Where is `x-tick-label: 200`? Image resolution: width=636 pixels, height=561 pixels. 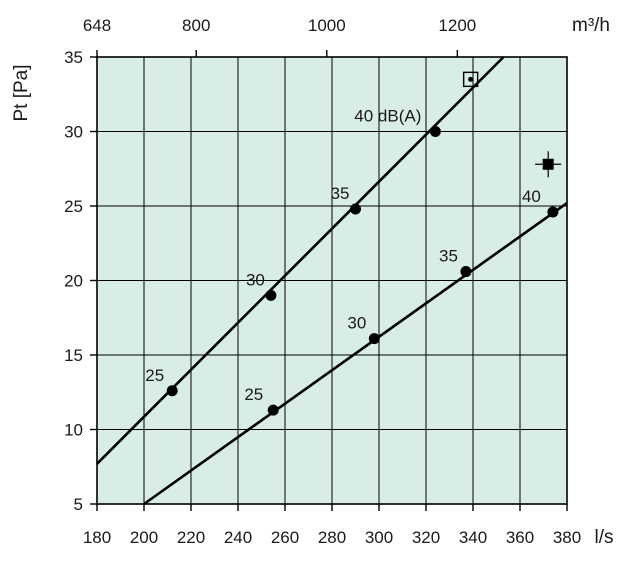 x-tick-label: 200 is located at coordinates (144, 537).